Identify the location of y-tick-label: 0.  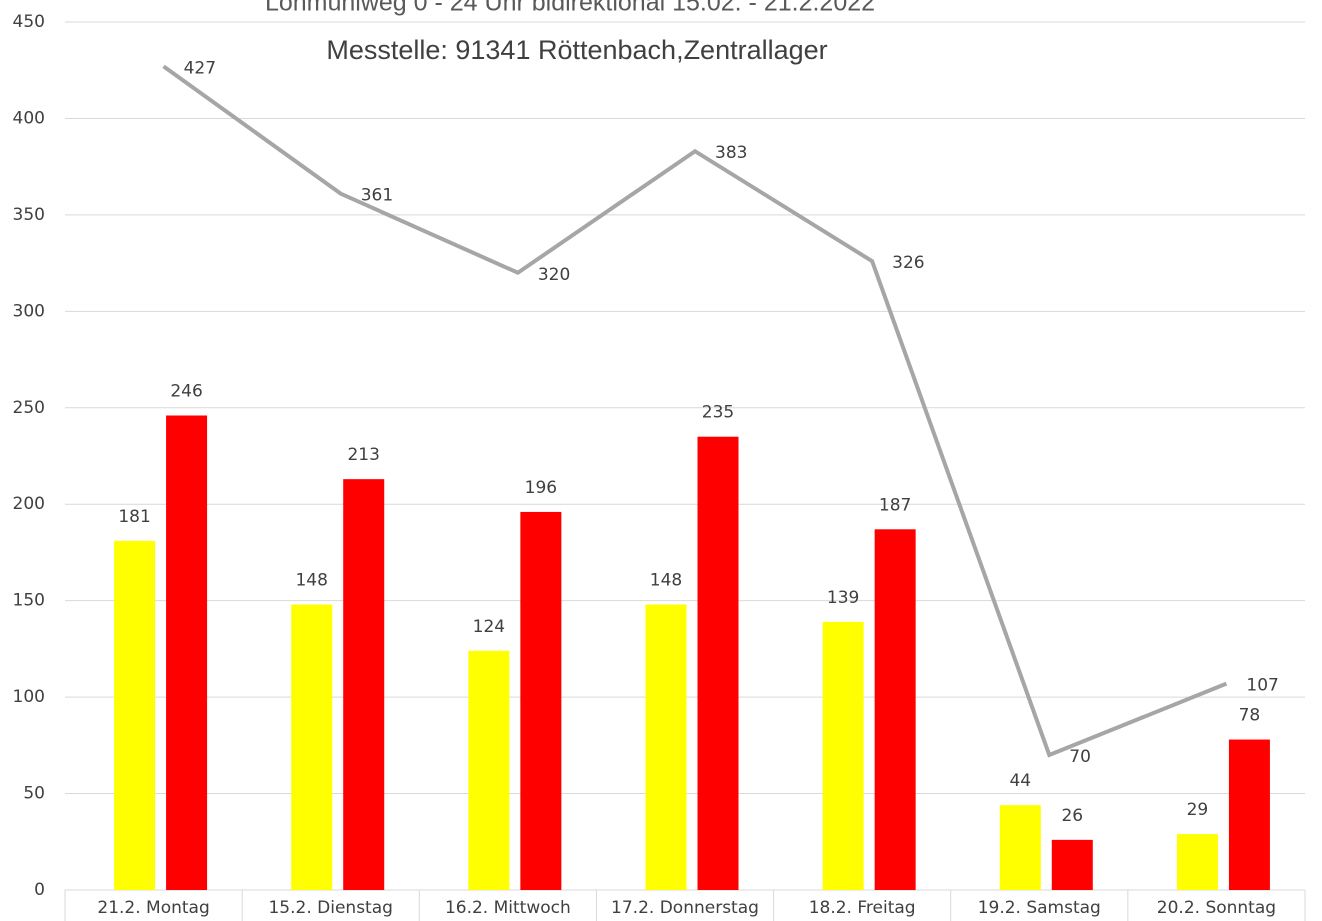
(39, 890).